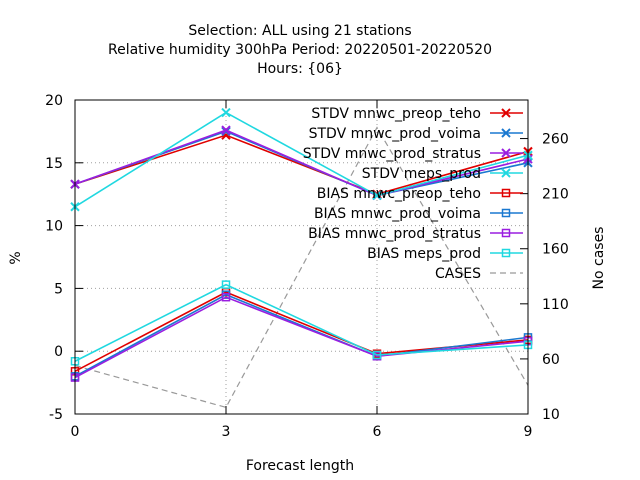 This screenshot has width=640, height=480. I want to click on x-tick-label: 3, so click(226, 432).